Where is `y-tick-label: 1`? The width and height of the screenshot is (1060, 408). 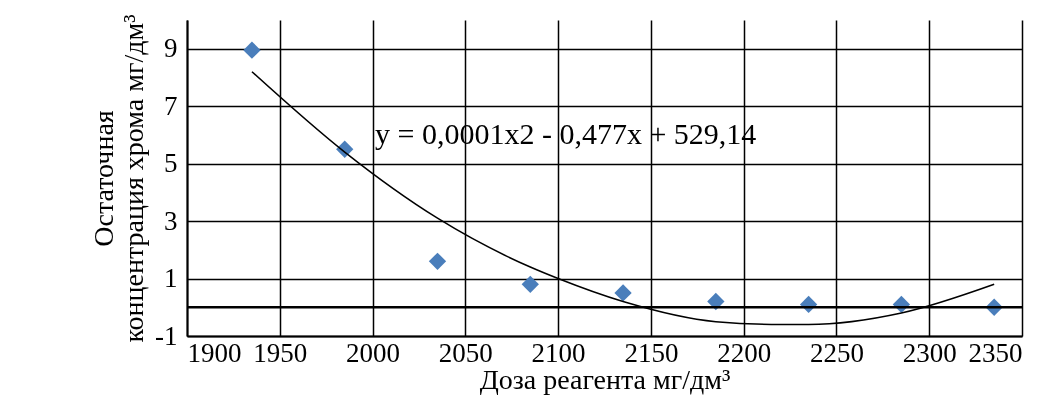 y-tick-label: 1 is located at coordinates (171, 278).